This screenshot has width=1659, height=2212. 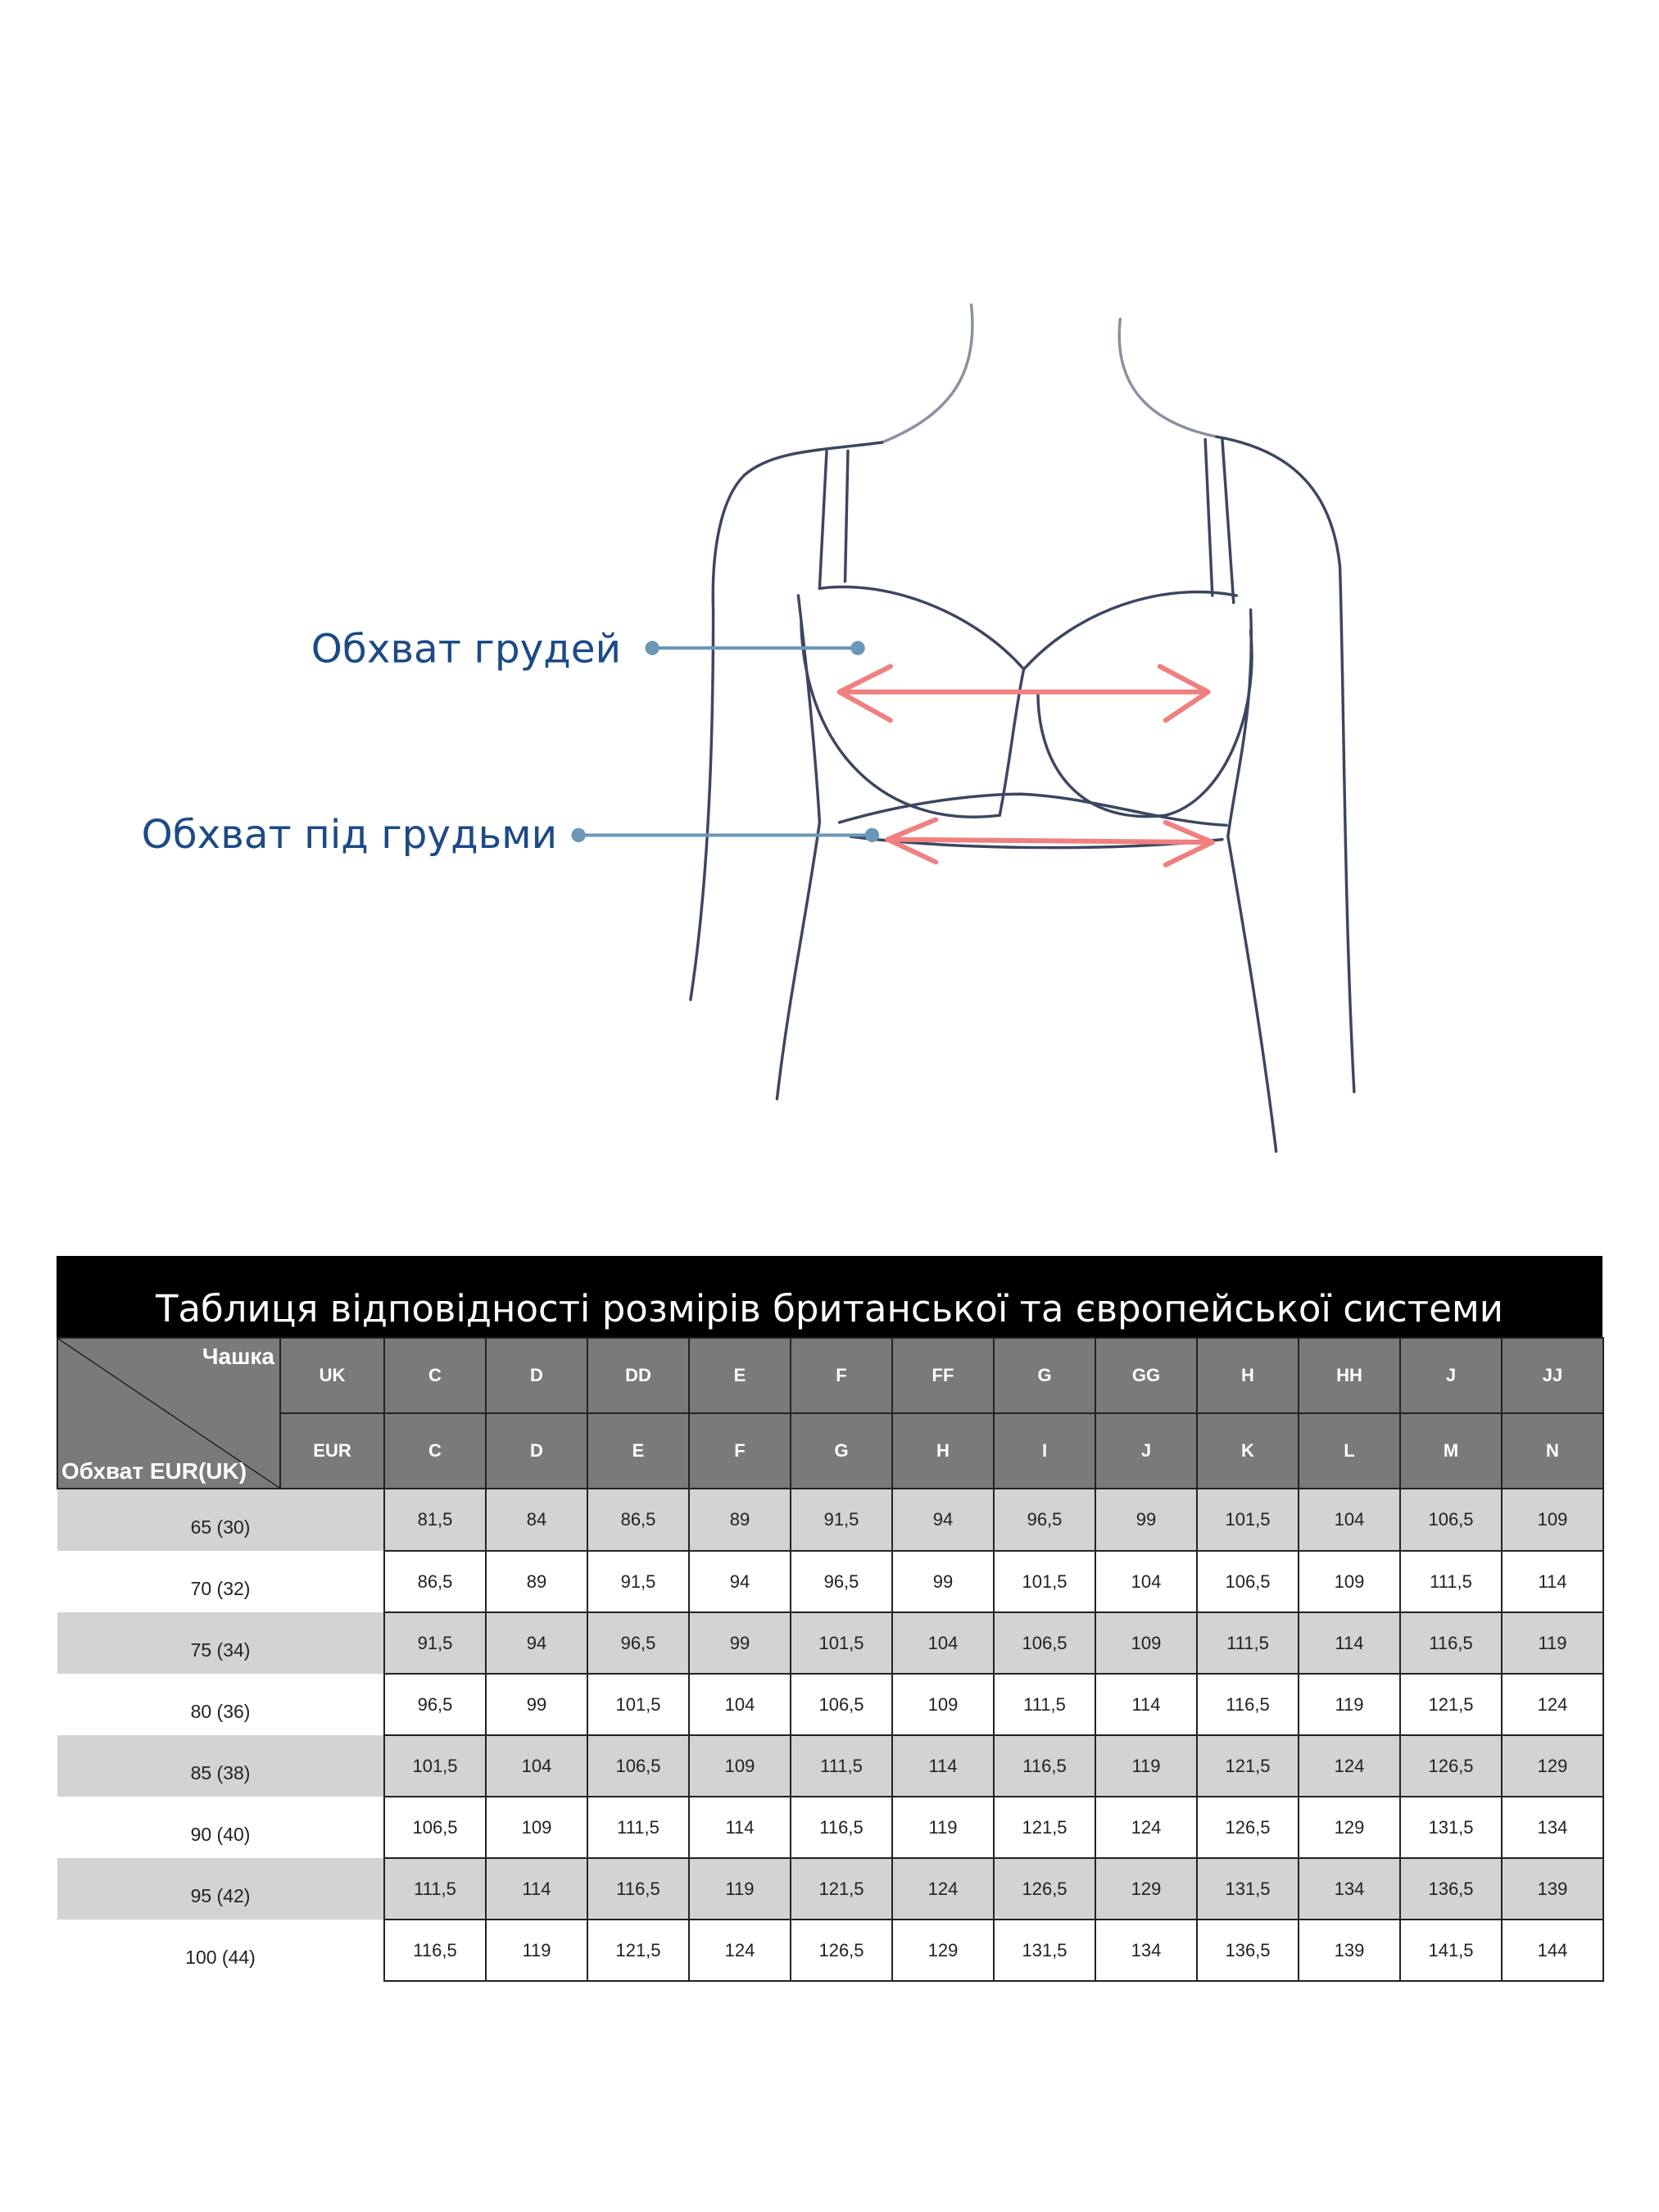 I want to click on eur-cup-header: J, so click(x=1146, y=1450).